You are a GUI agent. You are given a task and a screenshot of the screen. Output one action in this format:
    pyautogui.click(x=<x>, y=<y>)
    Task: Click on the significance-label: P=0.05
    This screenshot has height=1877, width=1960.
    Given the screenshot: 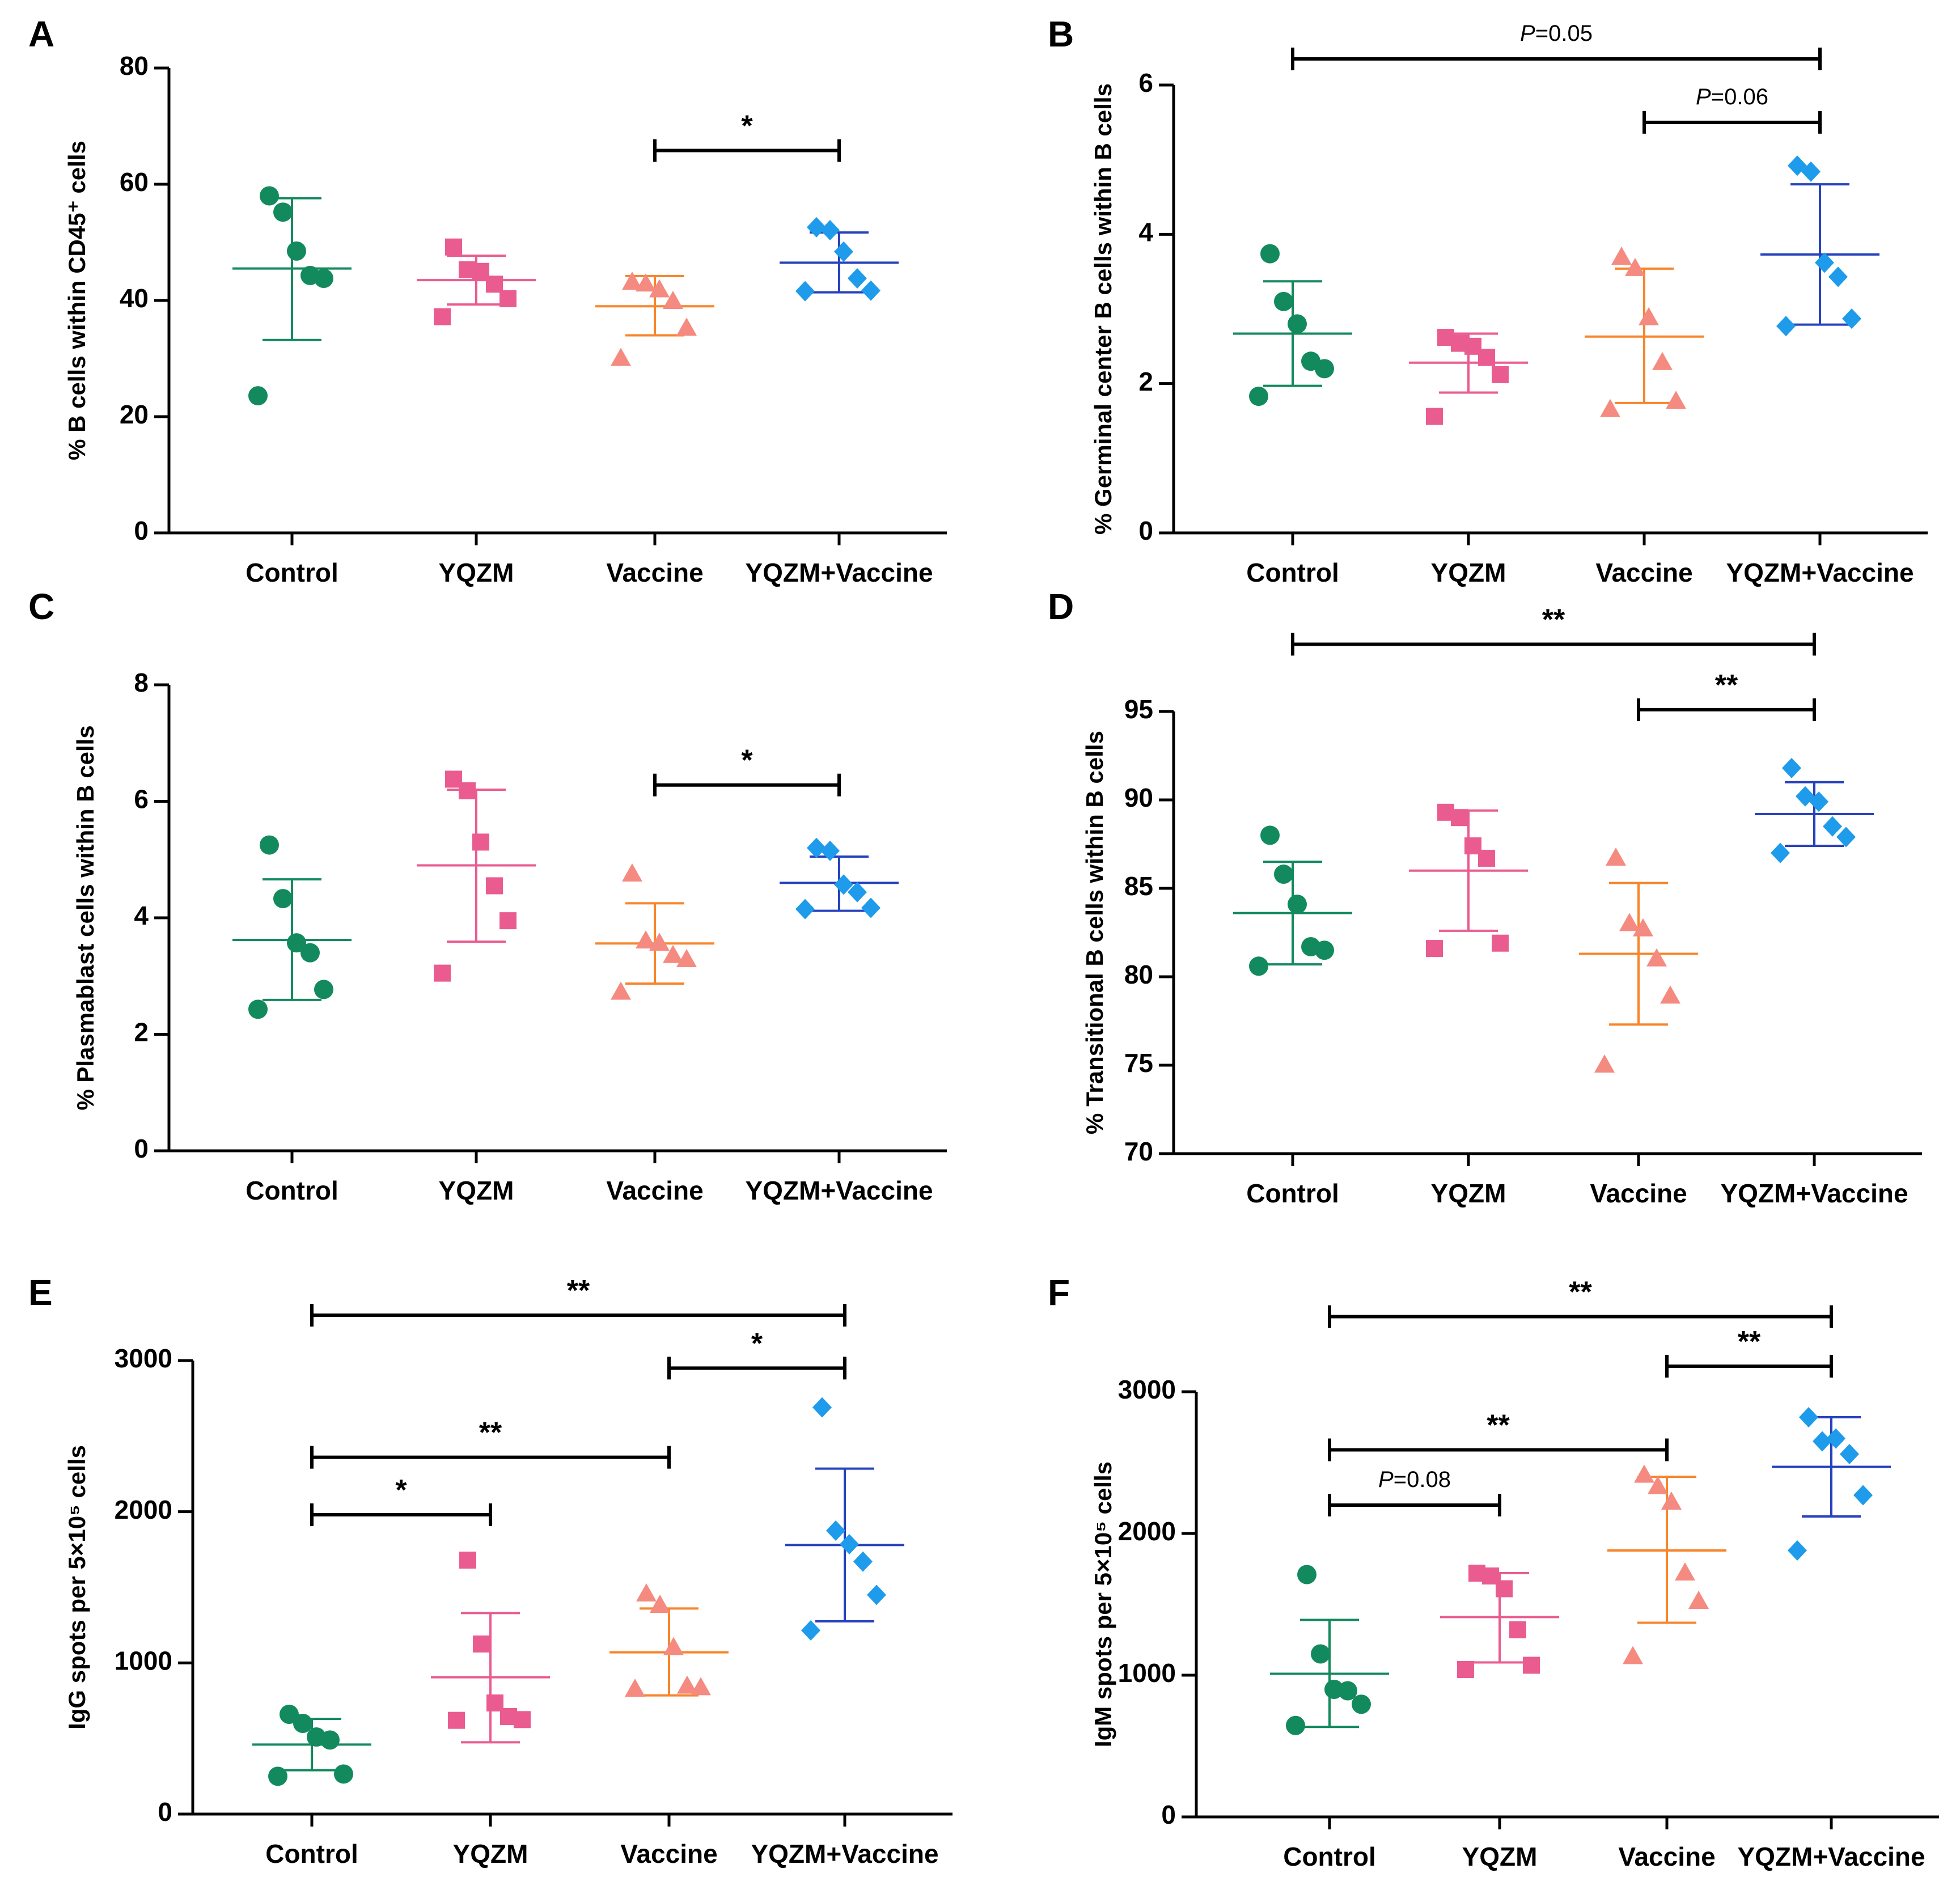 What is the action you would take?
    pyautogui.click(x=1557, y=33)
    